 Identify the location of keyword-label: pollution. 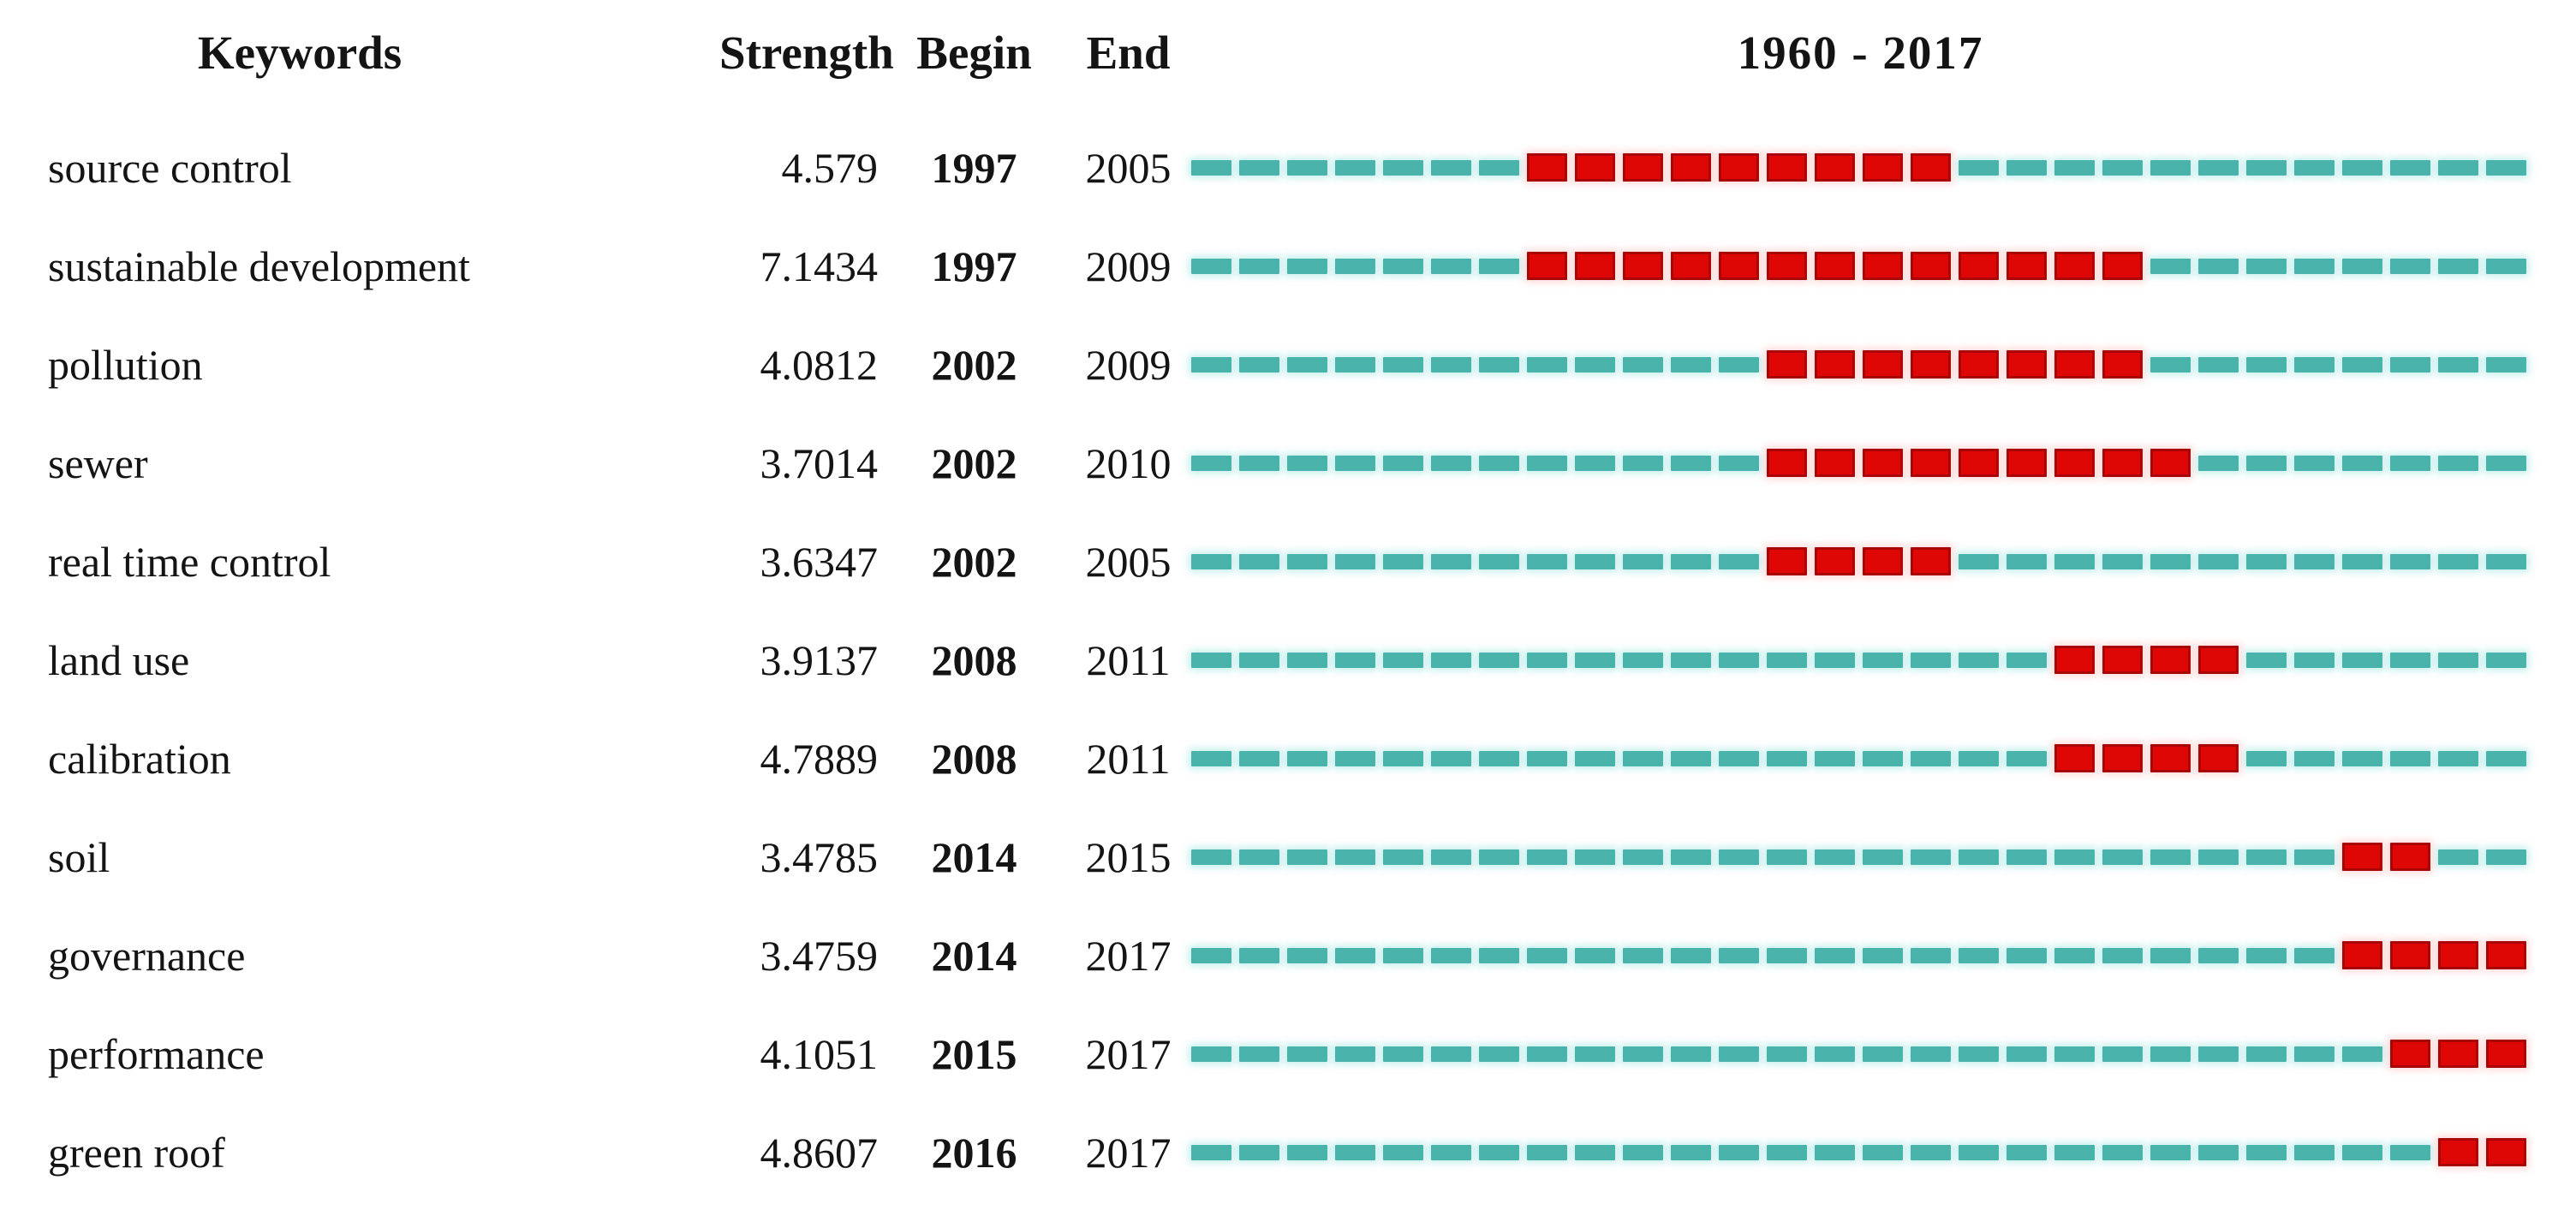
(126, 364).